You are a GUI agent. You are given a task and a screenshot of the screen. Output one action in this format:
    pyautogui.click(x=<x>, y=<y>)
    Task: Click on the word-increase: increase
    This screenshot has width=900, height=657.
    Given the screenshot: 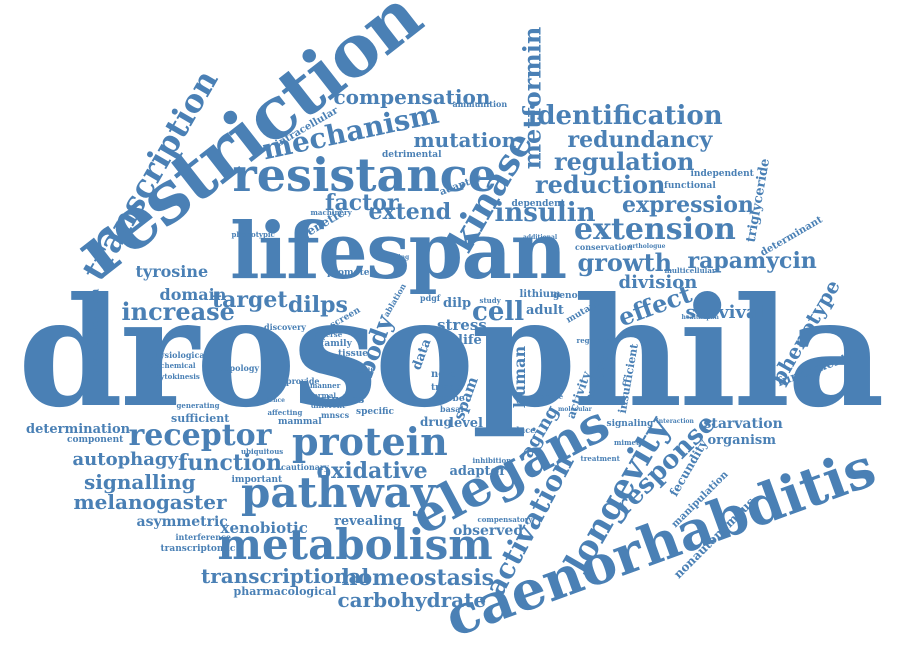 What is the action you would take?
    pyautogui.click(x=178, y=311)
    